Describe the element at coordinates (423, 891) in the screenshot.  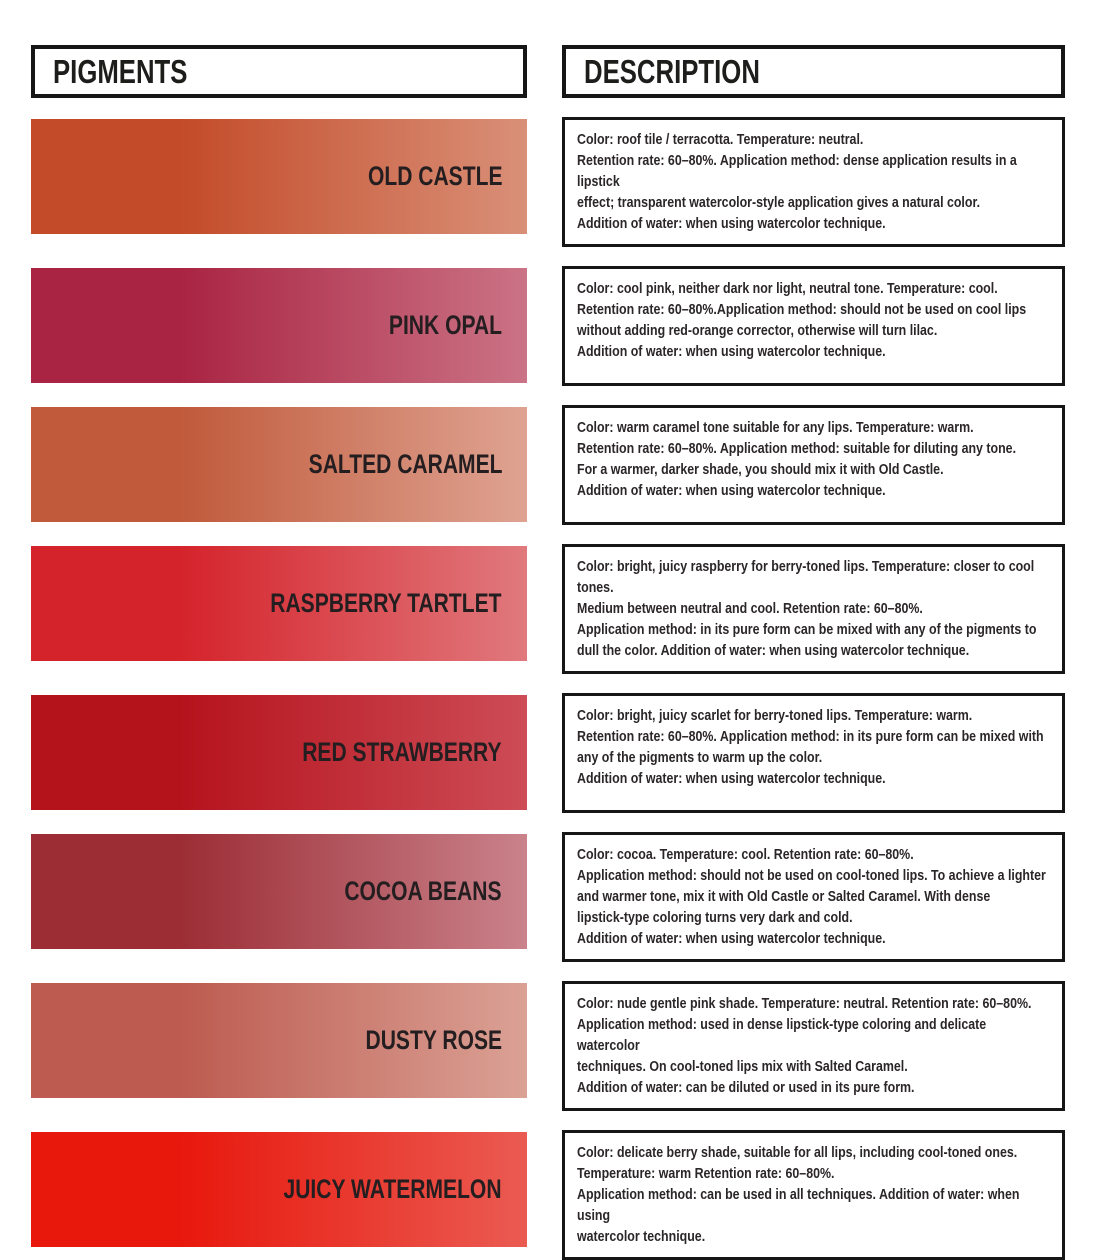
I see `pigment-name: COCOA BEANS` at that location.